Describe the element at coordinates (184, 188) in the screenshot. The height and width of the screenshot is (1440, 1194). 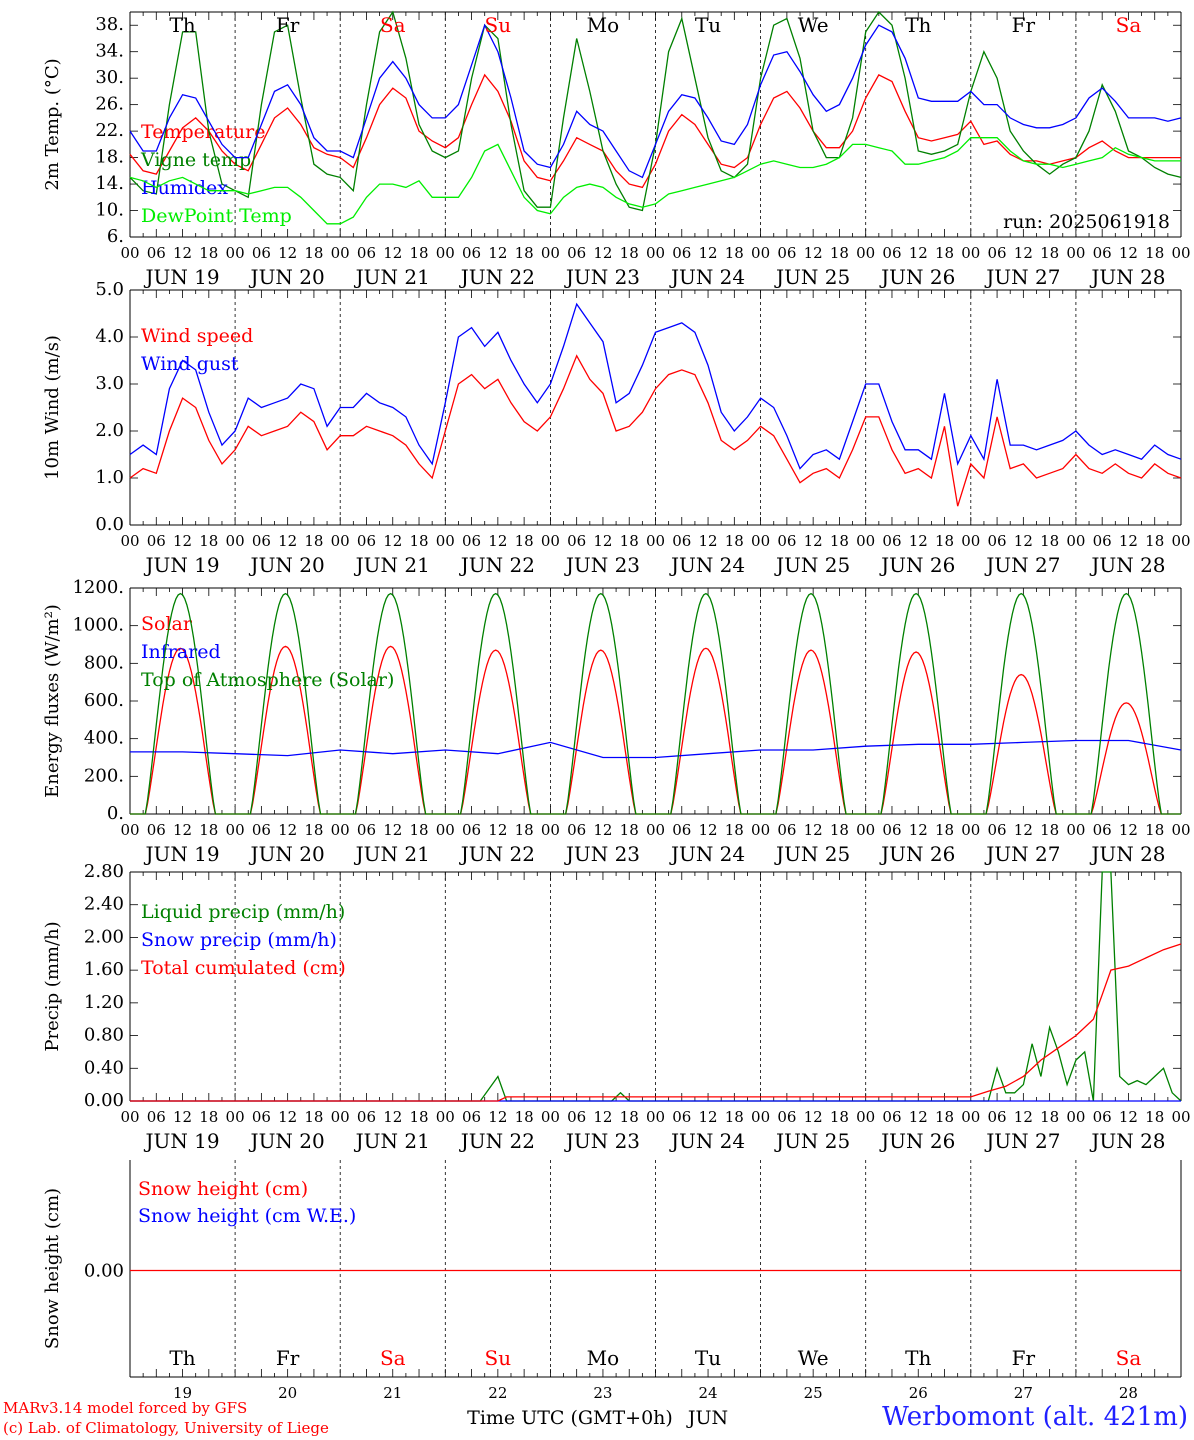
I see `legend-entry: Humidex` at that location.